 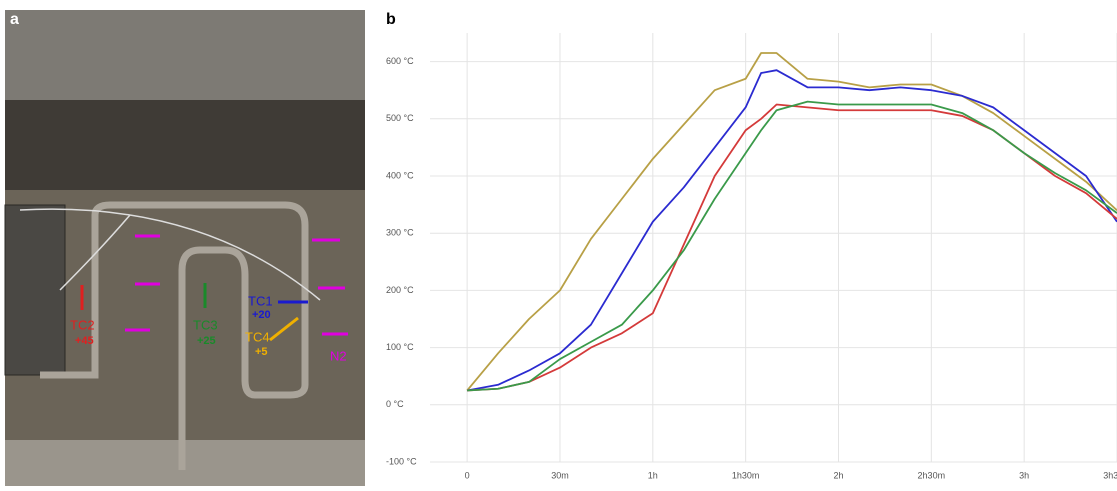 What do you see at coordinates (14, 19) in the screenshot?
I see `panel-label: a` at bounding box center [14, 19].